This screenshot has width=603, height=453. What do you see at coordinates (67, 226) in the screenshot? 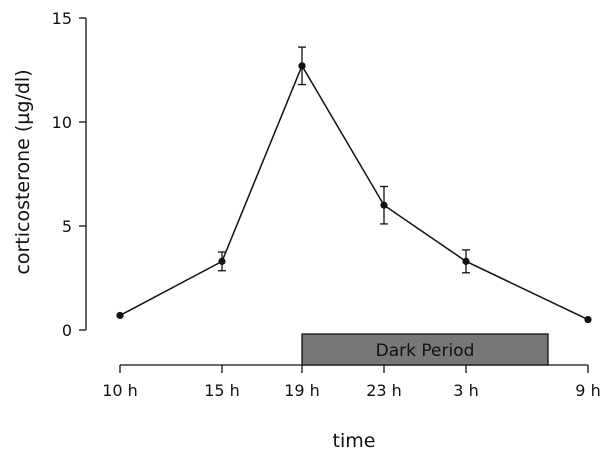
I see `y-tick-label-1: 5` at bounding box center [67, 226].